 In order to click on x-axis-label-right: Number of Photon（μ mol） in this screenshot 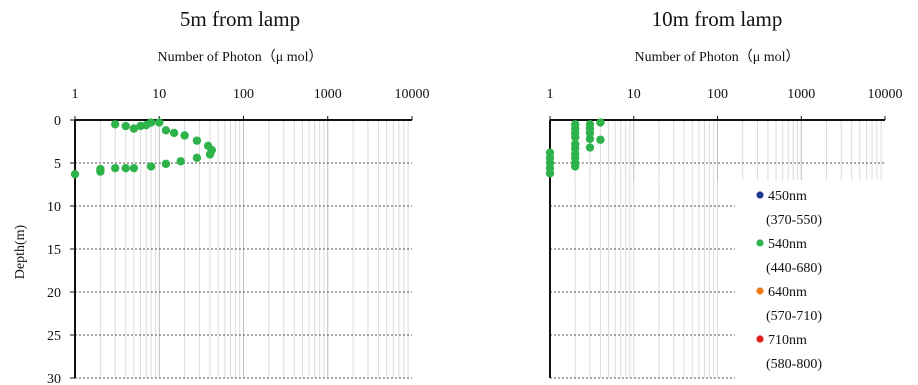, I will do `click(717, 57)`.